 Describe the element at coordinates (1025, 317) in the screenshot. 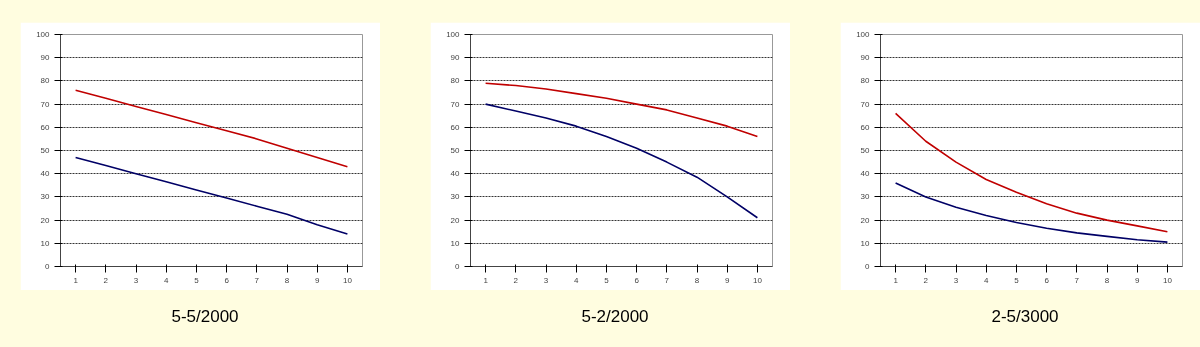

I see `text: 2-5/3000` at that location.